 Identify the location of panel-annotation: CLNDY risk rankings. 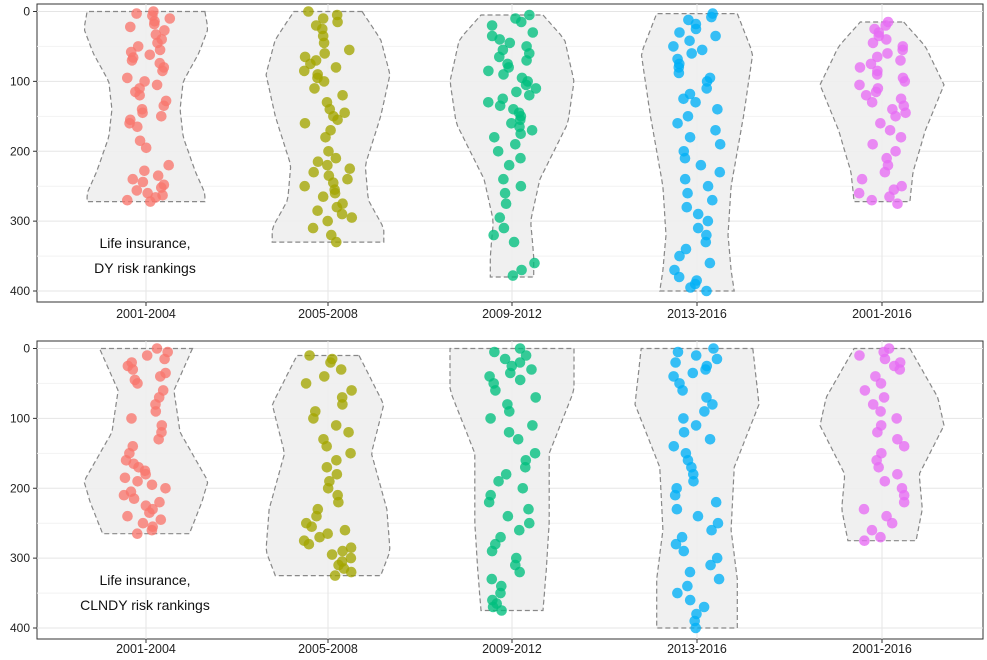
(145, 605).